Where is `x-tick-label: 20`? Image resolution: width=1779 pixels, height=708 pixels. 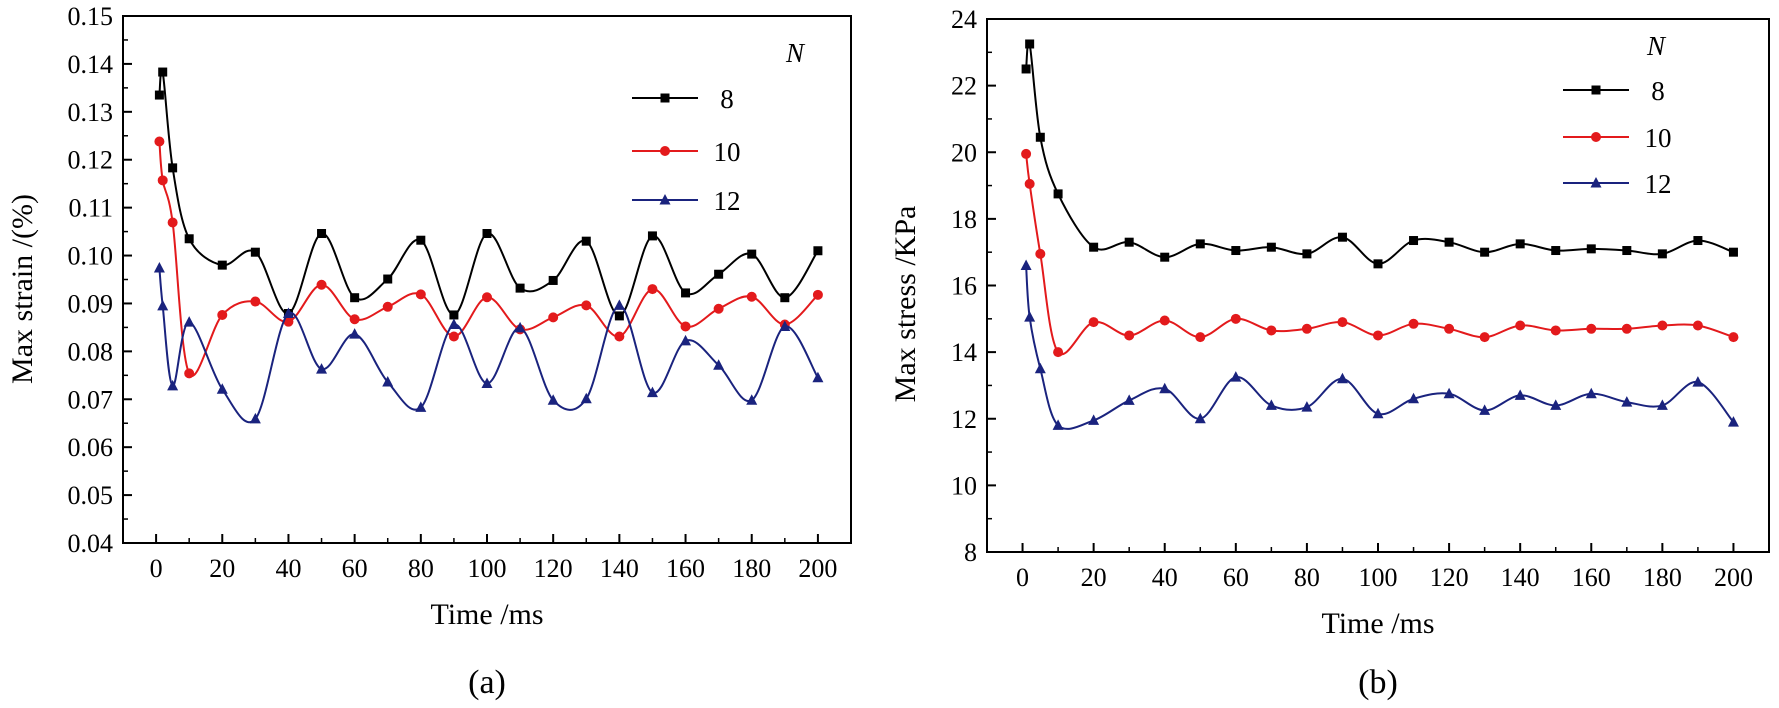 x-tick-label: 20 is located at coordinates (222, 568).